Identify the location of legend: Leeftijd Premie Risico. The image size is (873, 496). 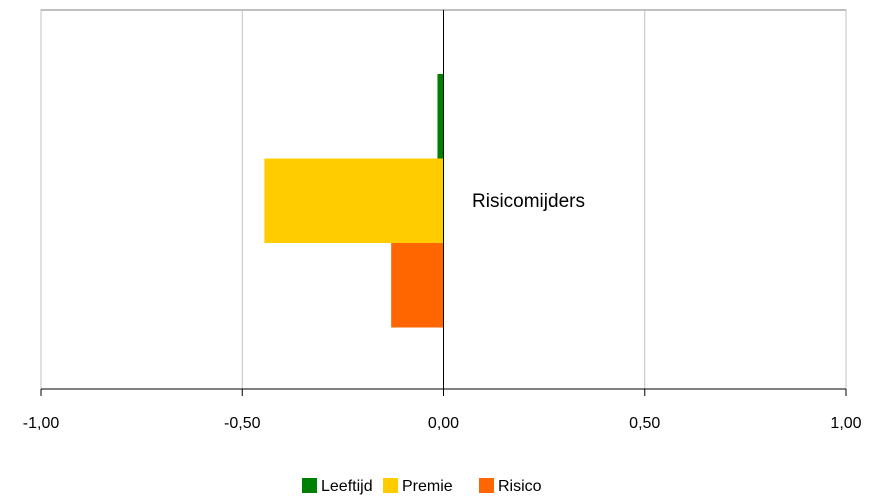
(422, 486).